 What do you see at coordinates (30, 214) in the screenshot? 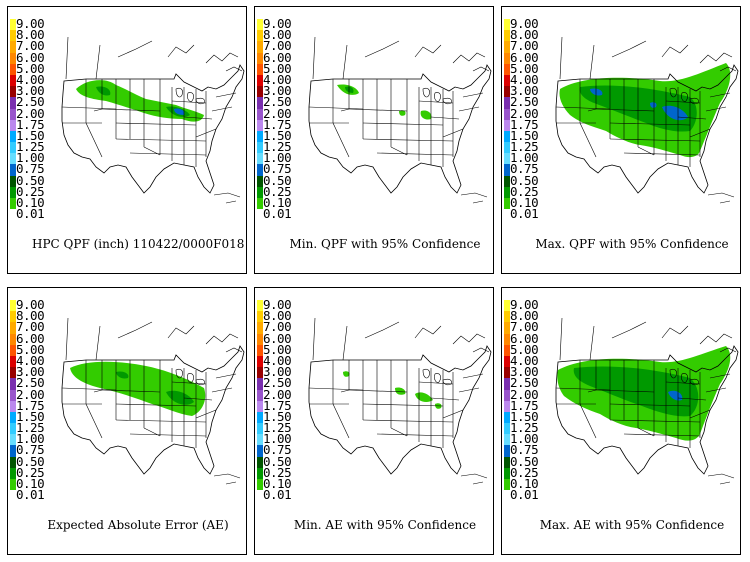
I see `legend-label: 0.01` at bounding box center [30, 214].